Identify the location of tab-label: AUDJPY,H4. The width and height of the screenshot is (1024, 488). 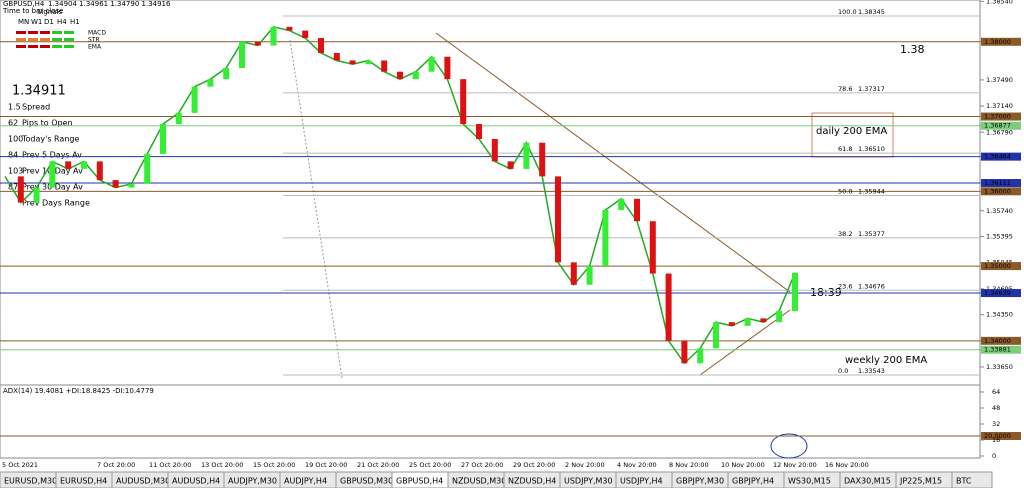
(305, 481).